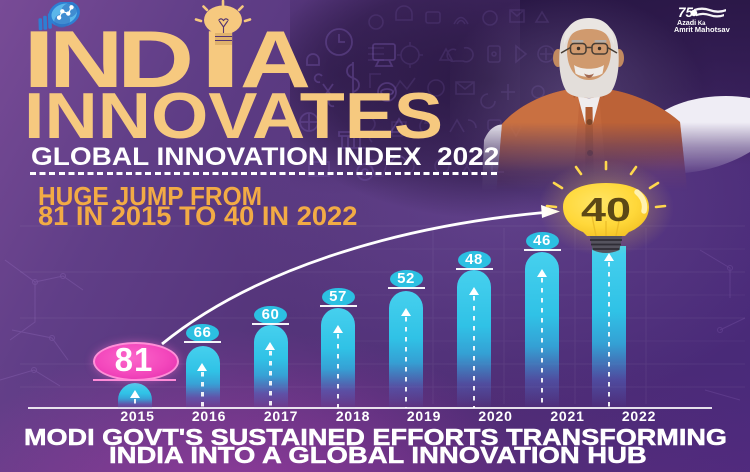 Image resolution: width=750 pixels, height=472 pixels. I want to click on svg-text: Azadi Ka, so click(691, 22).